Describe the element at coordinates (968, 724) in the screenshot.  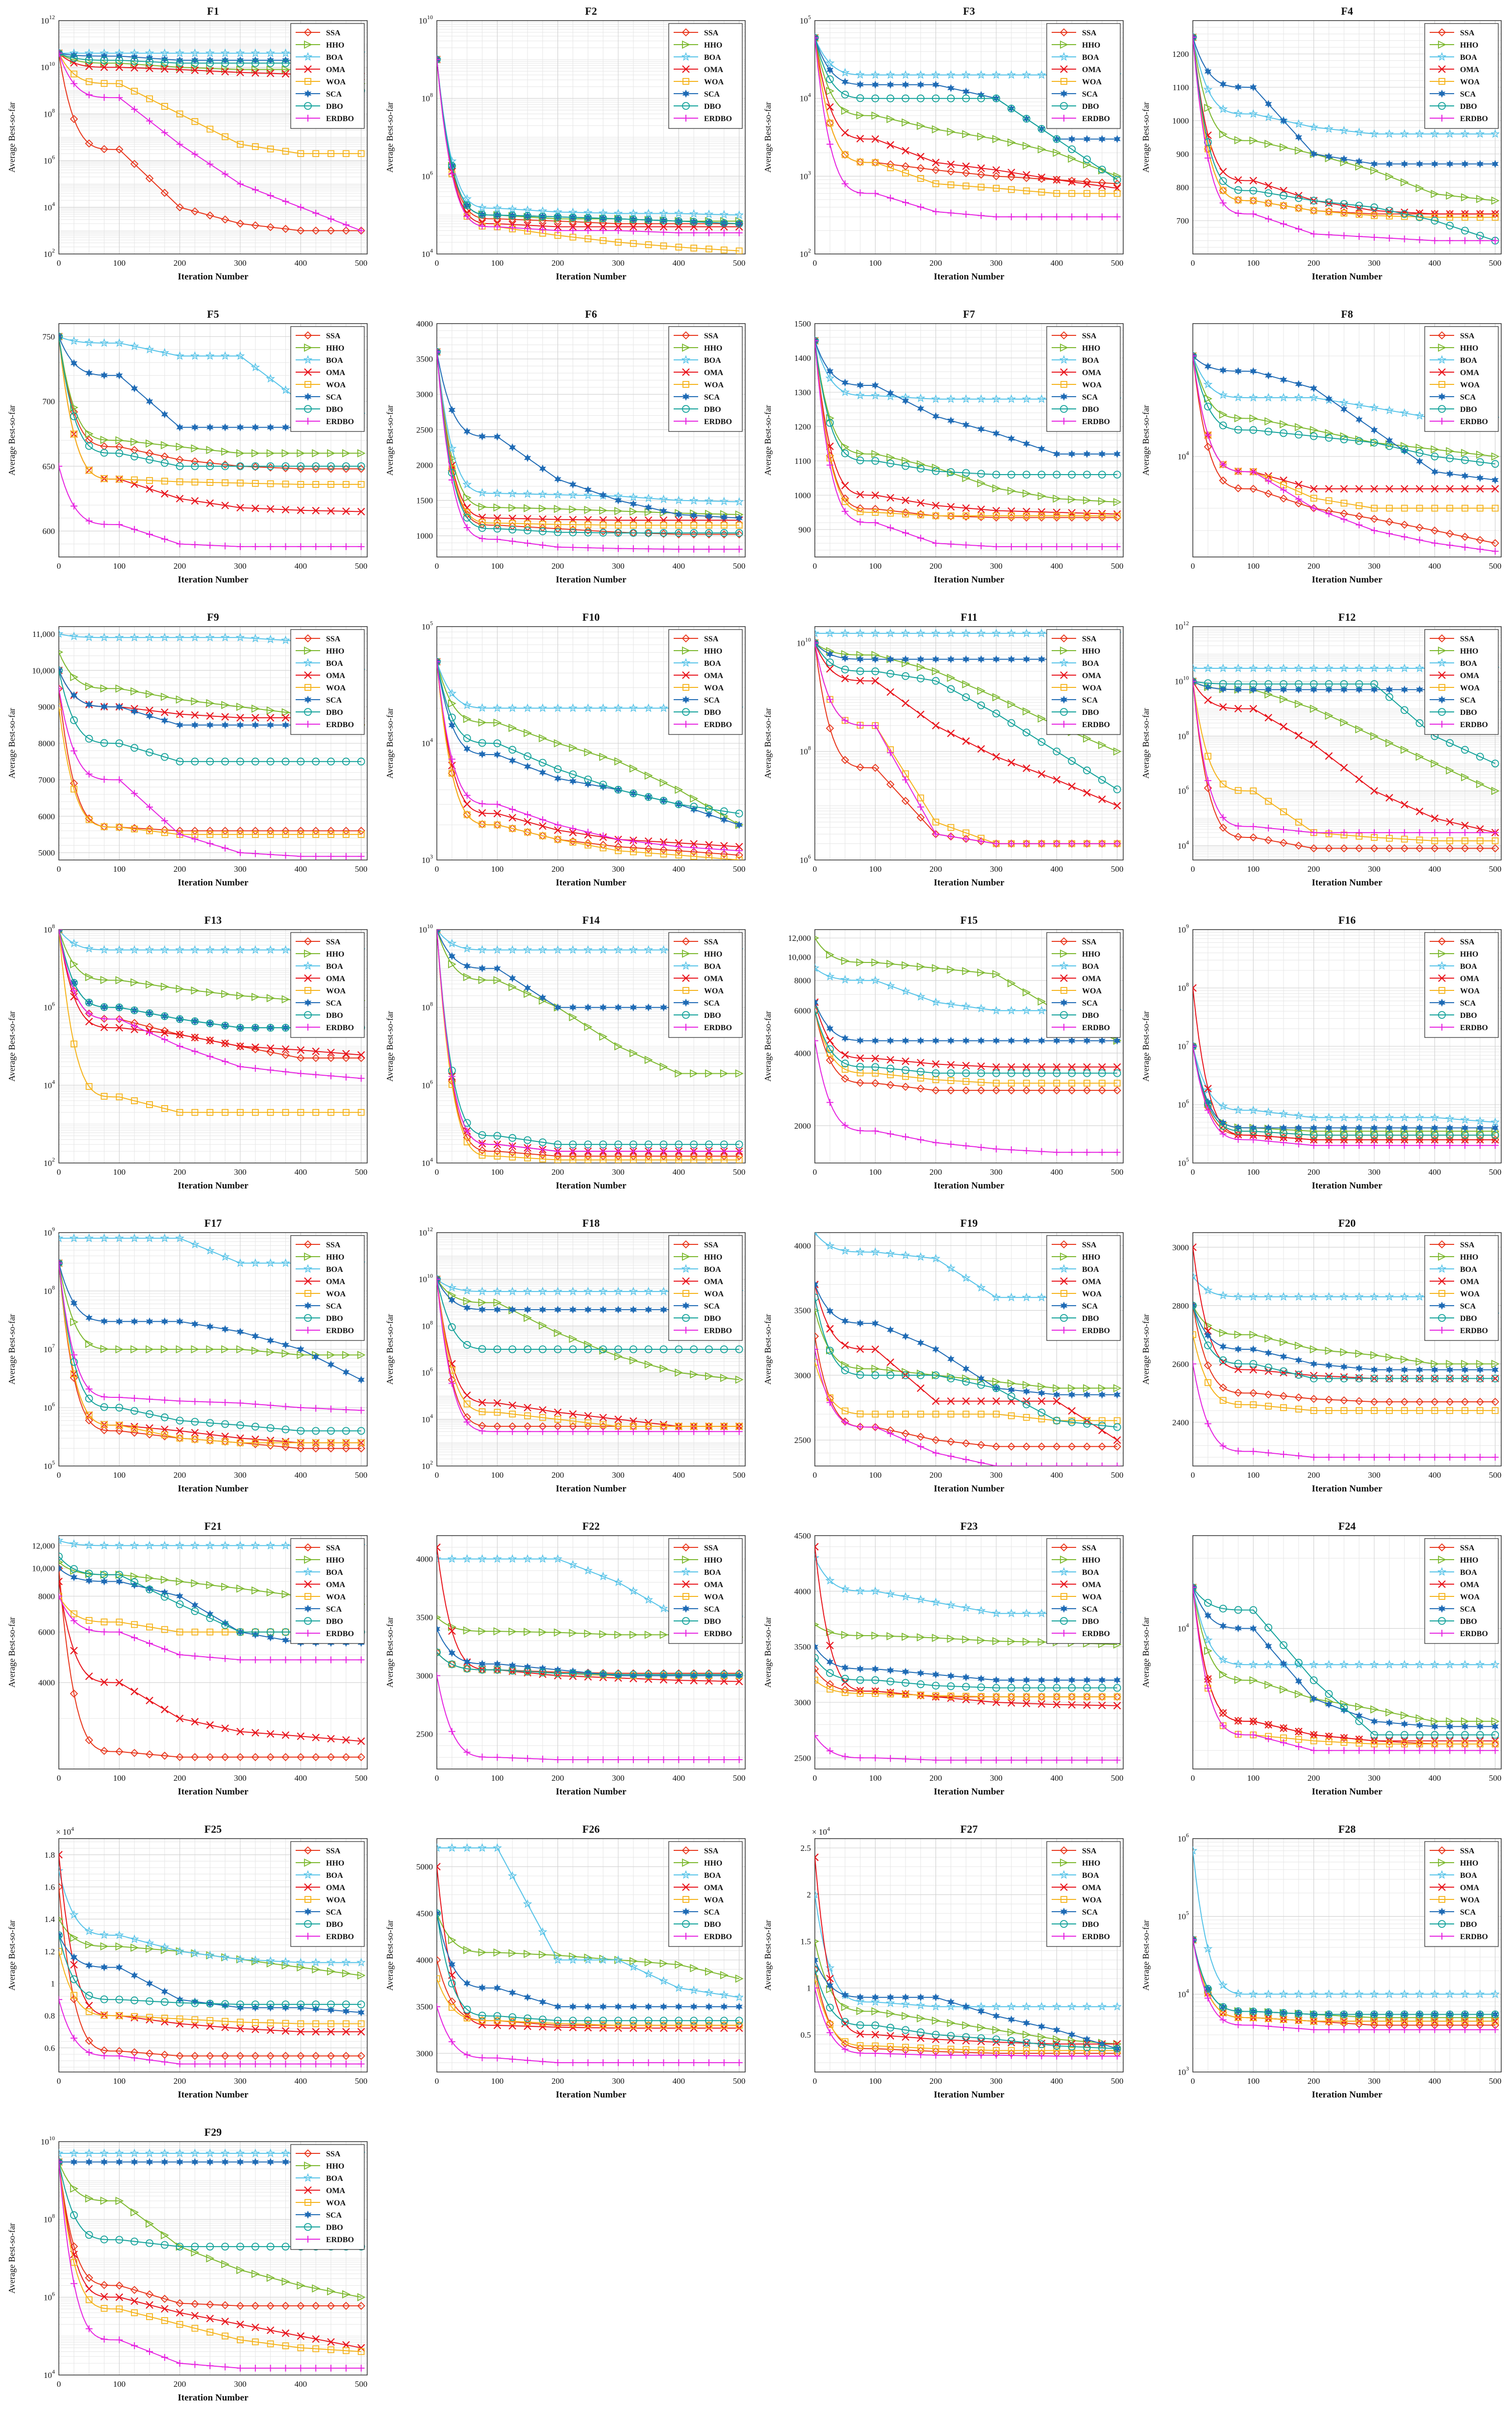
I see `series-oma` at that location.